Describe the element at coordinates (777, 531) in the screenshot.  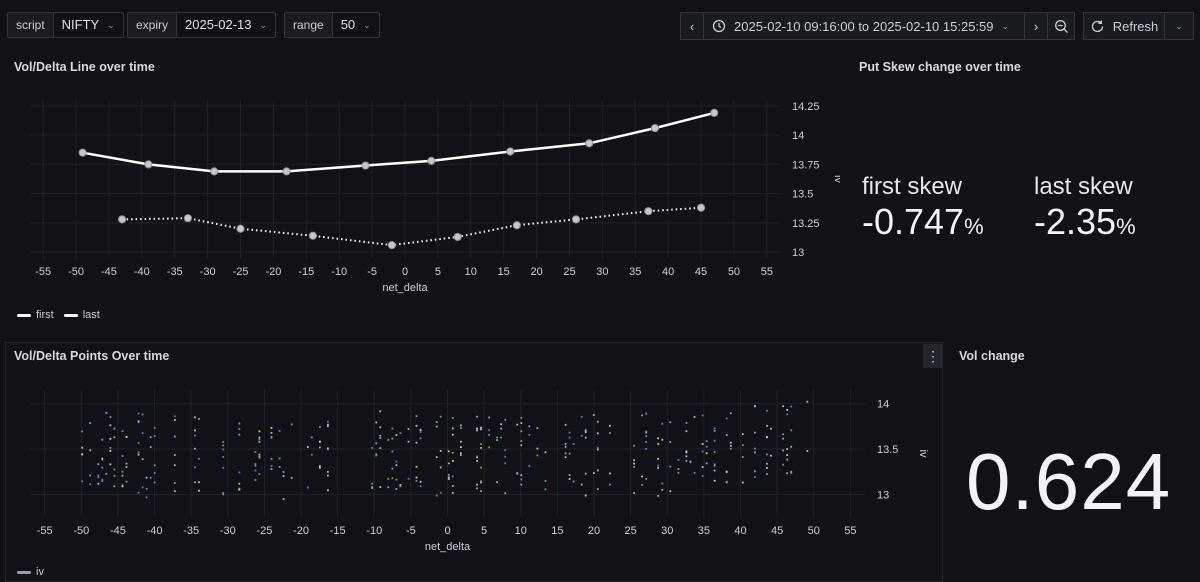
I see `scatter-x-tick-label: 45` at that location.